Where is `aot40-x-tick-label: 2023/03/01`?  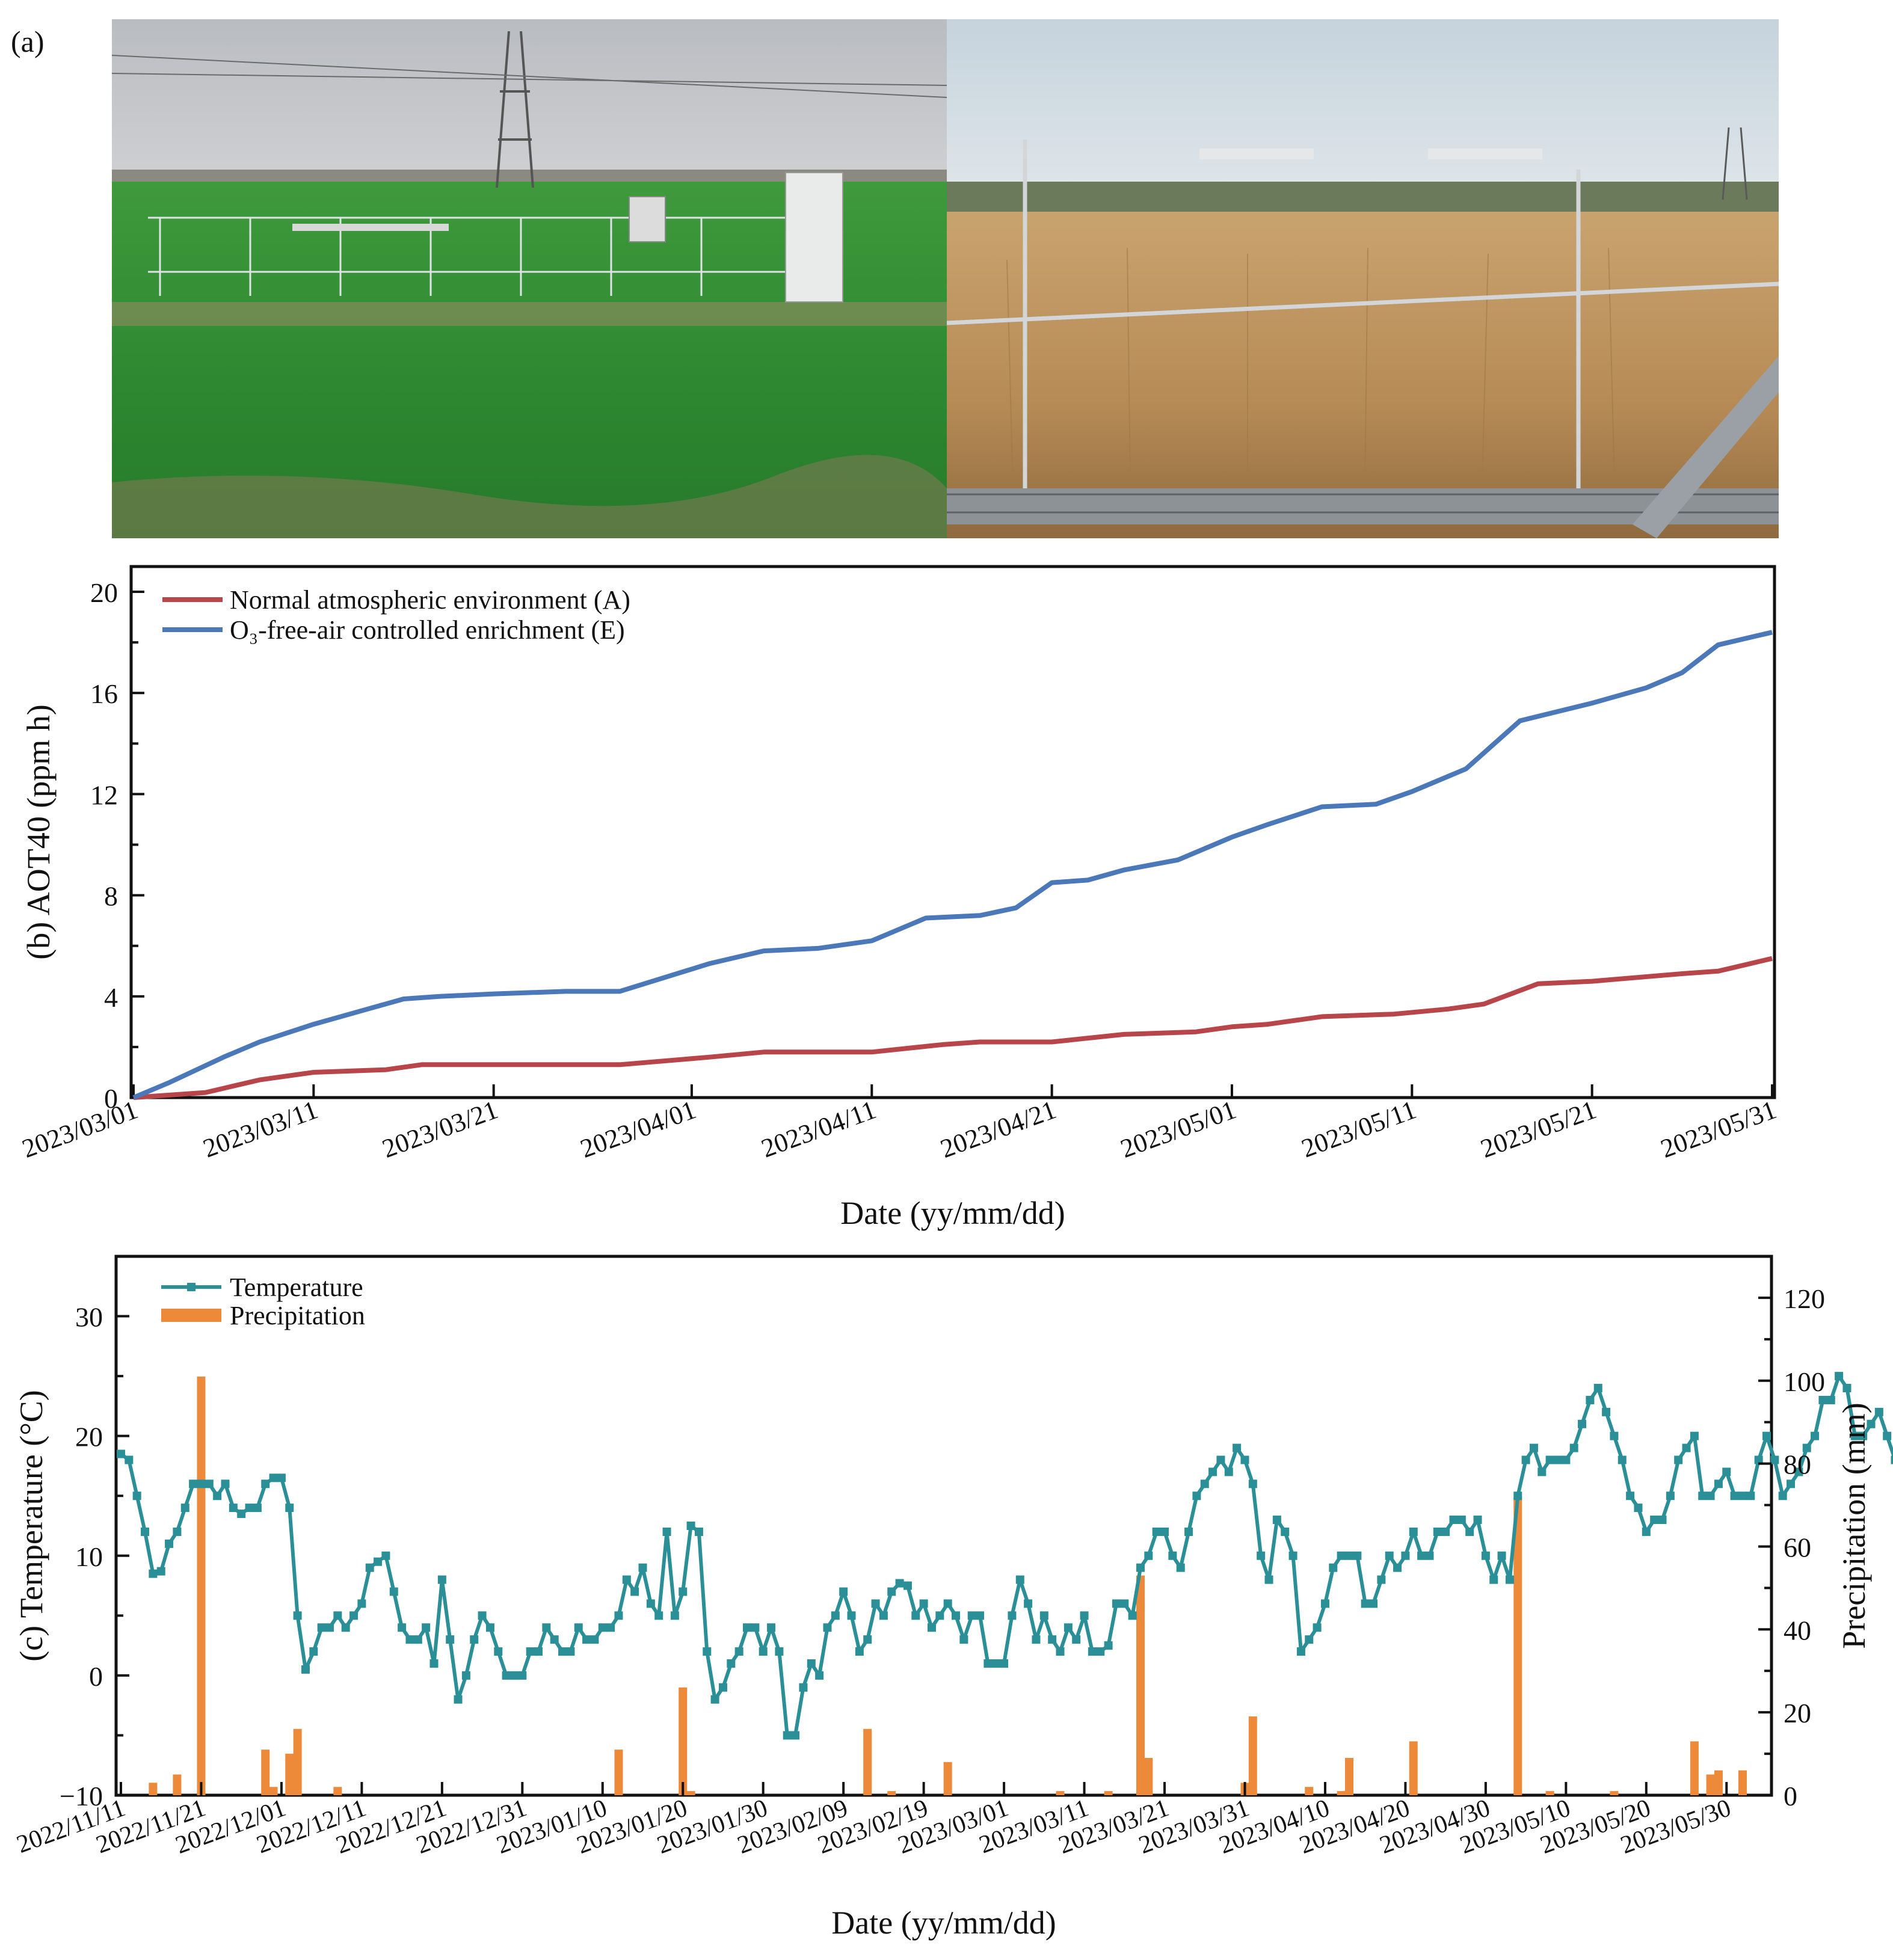
aot40-x-tick-label: 2023/03/01 is located at coordinates (80, 1129).